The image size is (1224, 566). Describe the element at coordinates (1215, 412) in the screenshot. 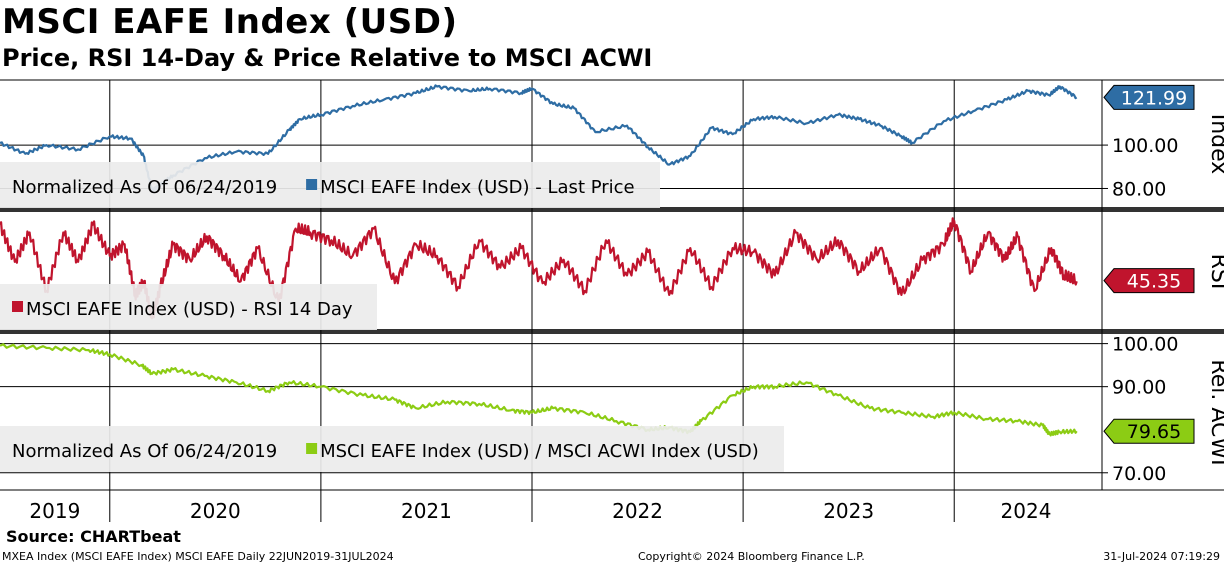

I see `relative-axis-label: Rel. ACWI` at that location.